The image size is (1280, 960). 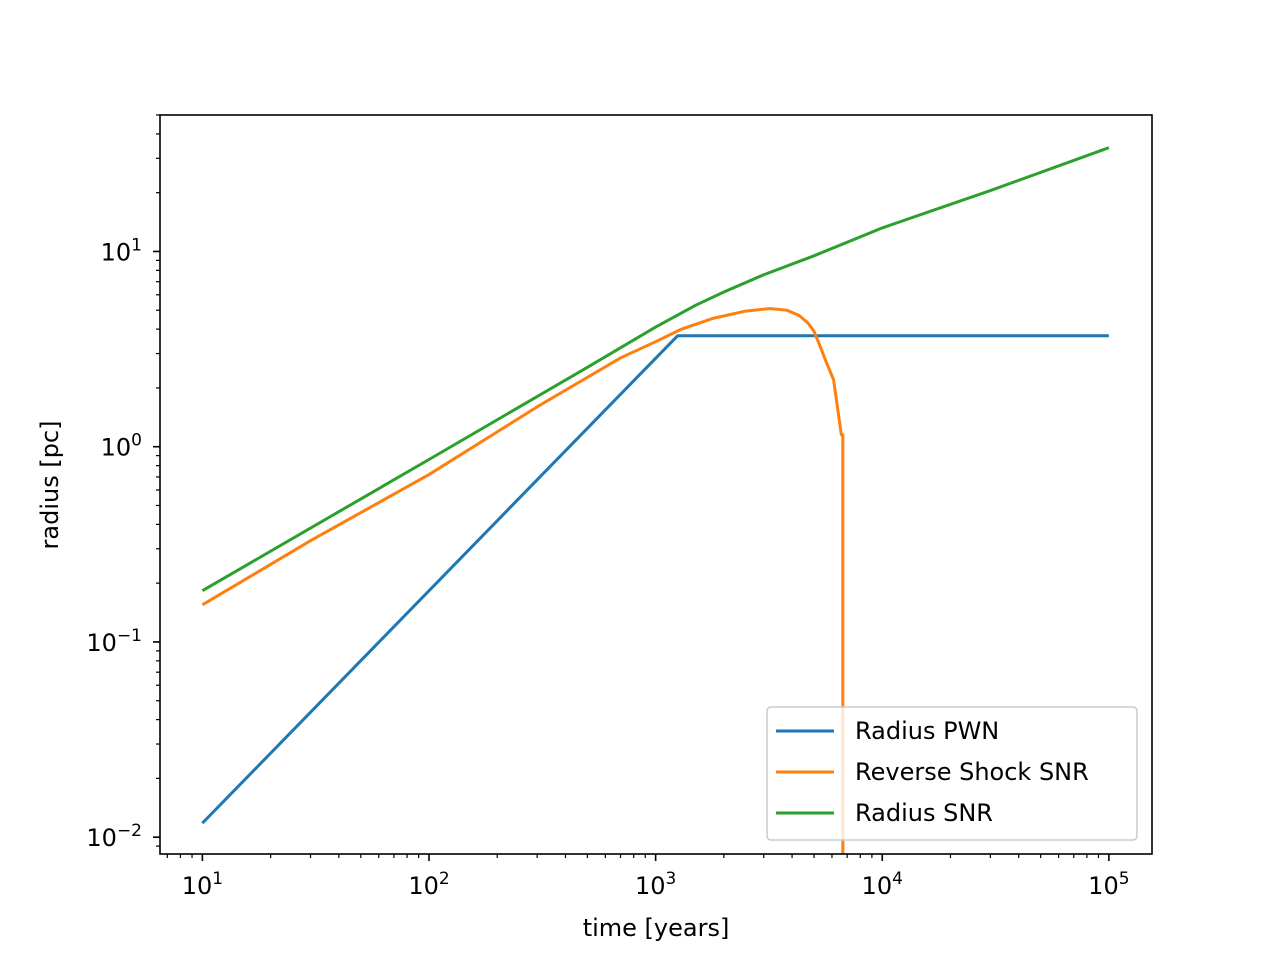 What do you see at coordinates (428, 884) in the screenshot?
I see `x-tick-label: 102` at bounding box center [428, 884].